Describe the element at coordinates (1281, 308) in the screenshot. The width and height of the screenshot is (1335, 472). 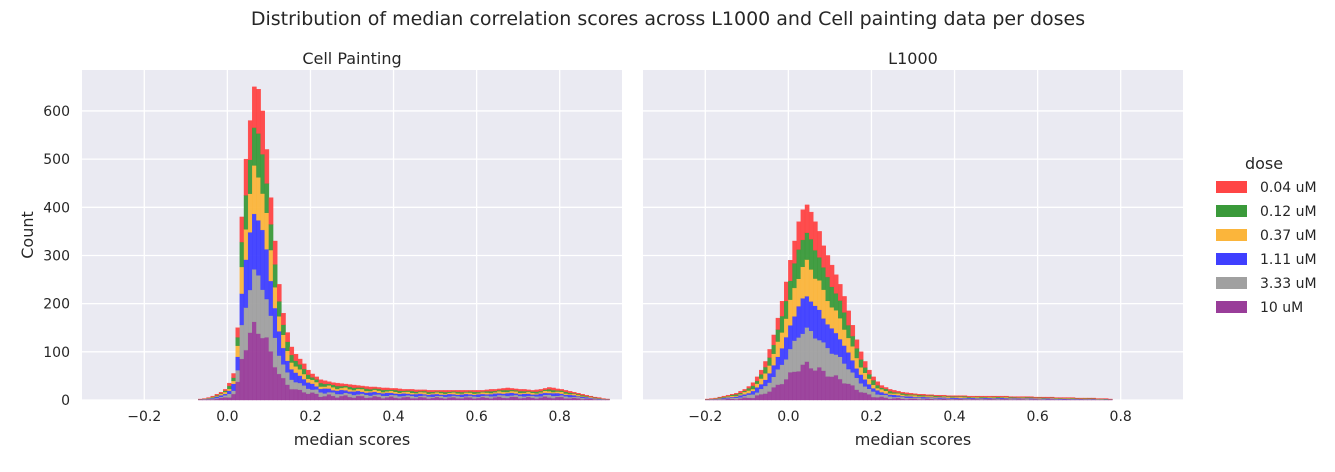
I see `legend-label: 10 uM` at that location.